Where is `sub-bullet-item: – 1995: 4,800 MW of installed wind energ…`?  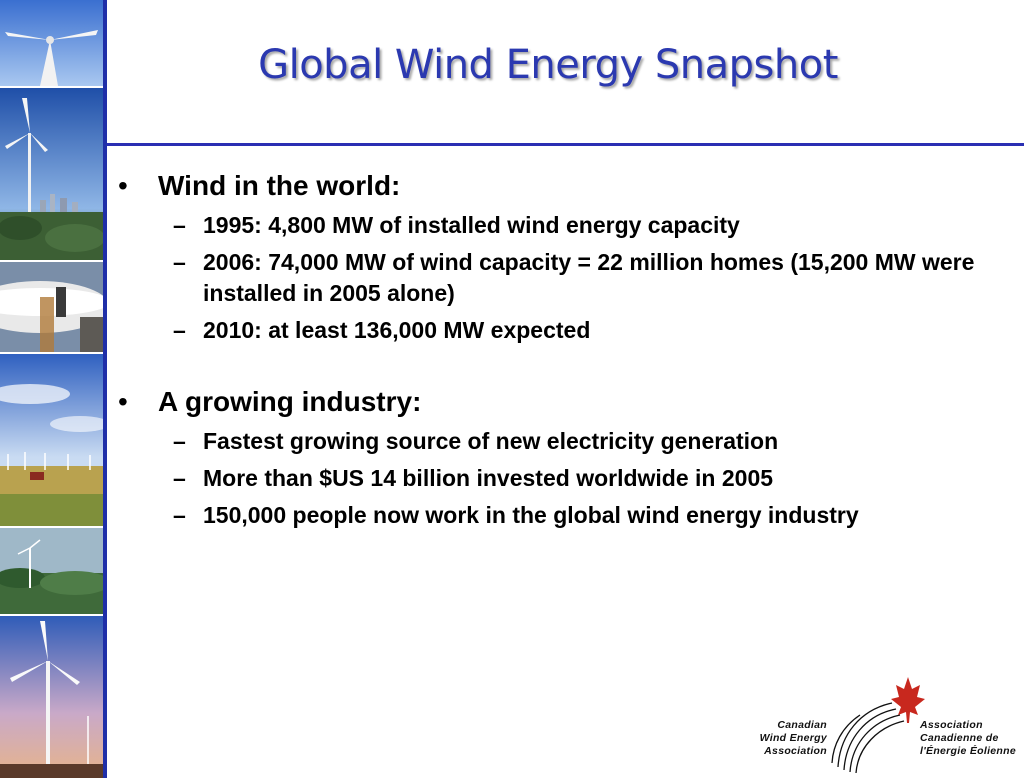 sub-bullet-item: – 1995: 4,800 MW of installed wind energ… is located at coordinates (558, 225).